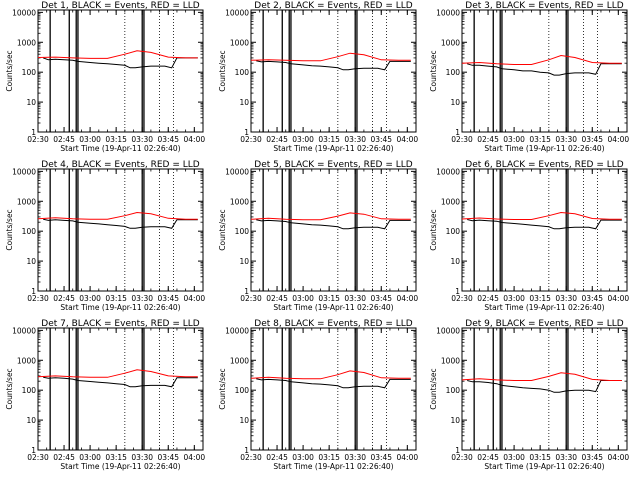 The image size is (640, 480). I want to click on panel-title: Det 9, BLACK = Events, RED = LLD, so click(544, 324).